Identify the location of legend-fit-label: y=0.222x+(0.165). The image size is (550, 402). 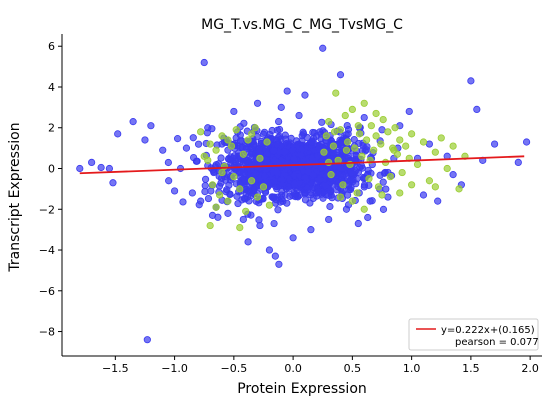
(488, 330).